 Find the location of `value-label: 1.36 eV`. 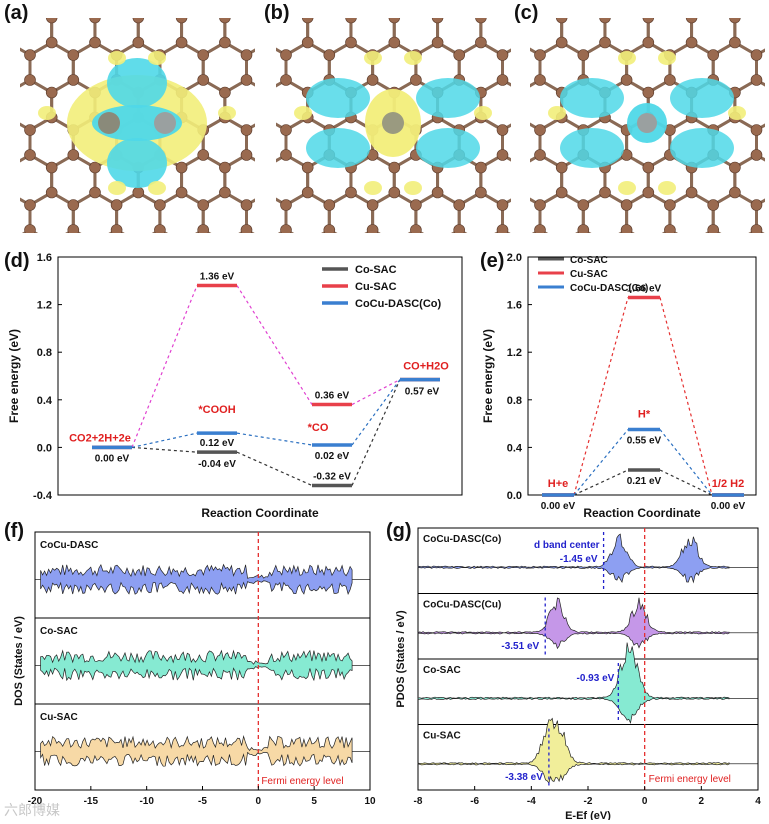

value-label: 1.36 eV is located at coordinates (217, 277).